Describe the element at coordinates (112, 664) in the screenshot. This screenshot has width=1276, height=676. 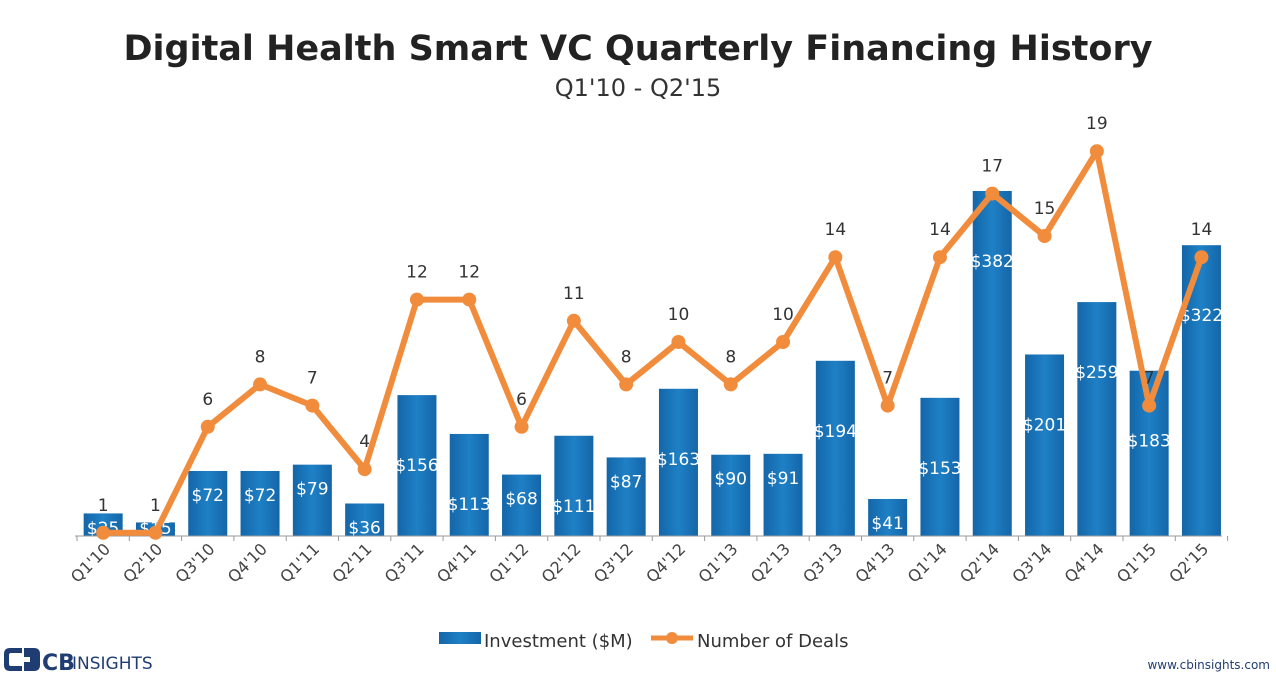
I see `logo-text-insights: INSIGHTS` at that location.